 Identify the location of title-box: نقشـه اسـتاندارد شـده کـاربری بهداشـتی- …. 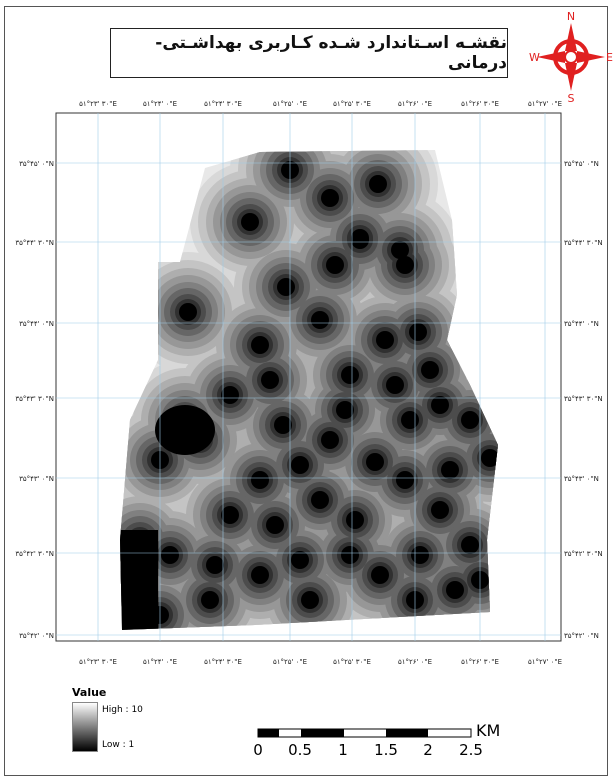
(309, 53).